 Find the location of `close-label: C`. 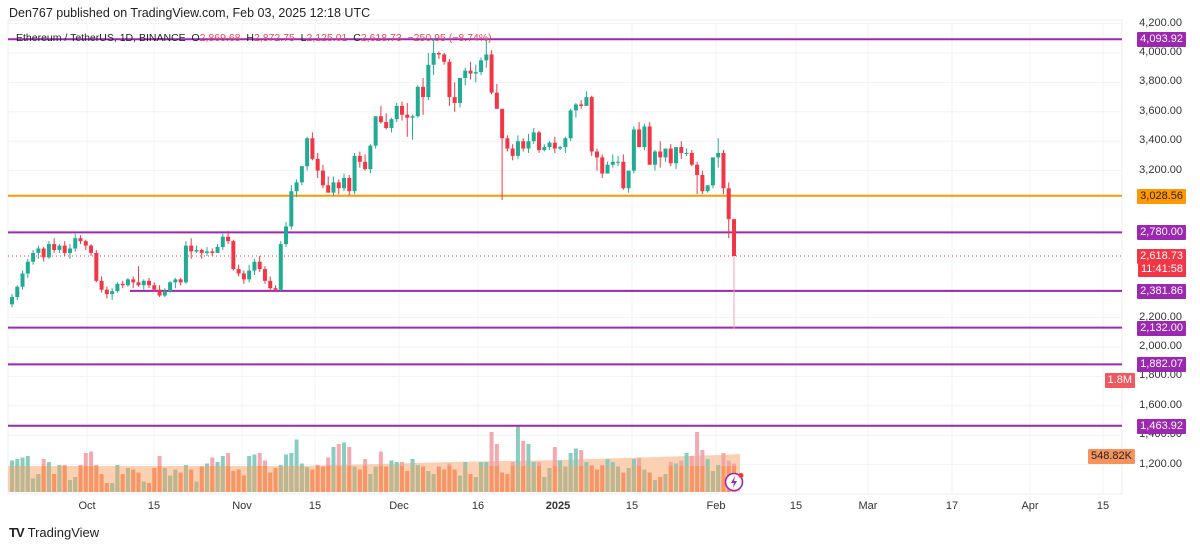

close-label: C is located at coordinates (357, 38).